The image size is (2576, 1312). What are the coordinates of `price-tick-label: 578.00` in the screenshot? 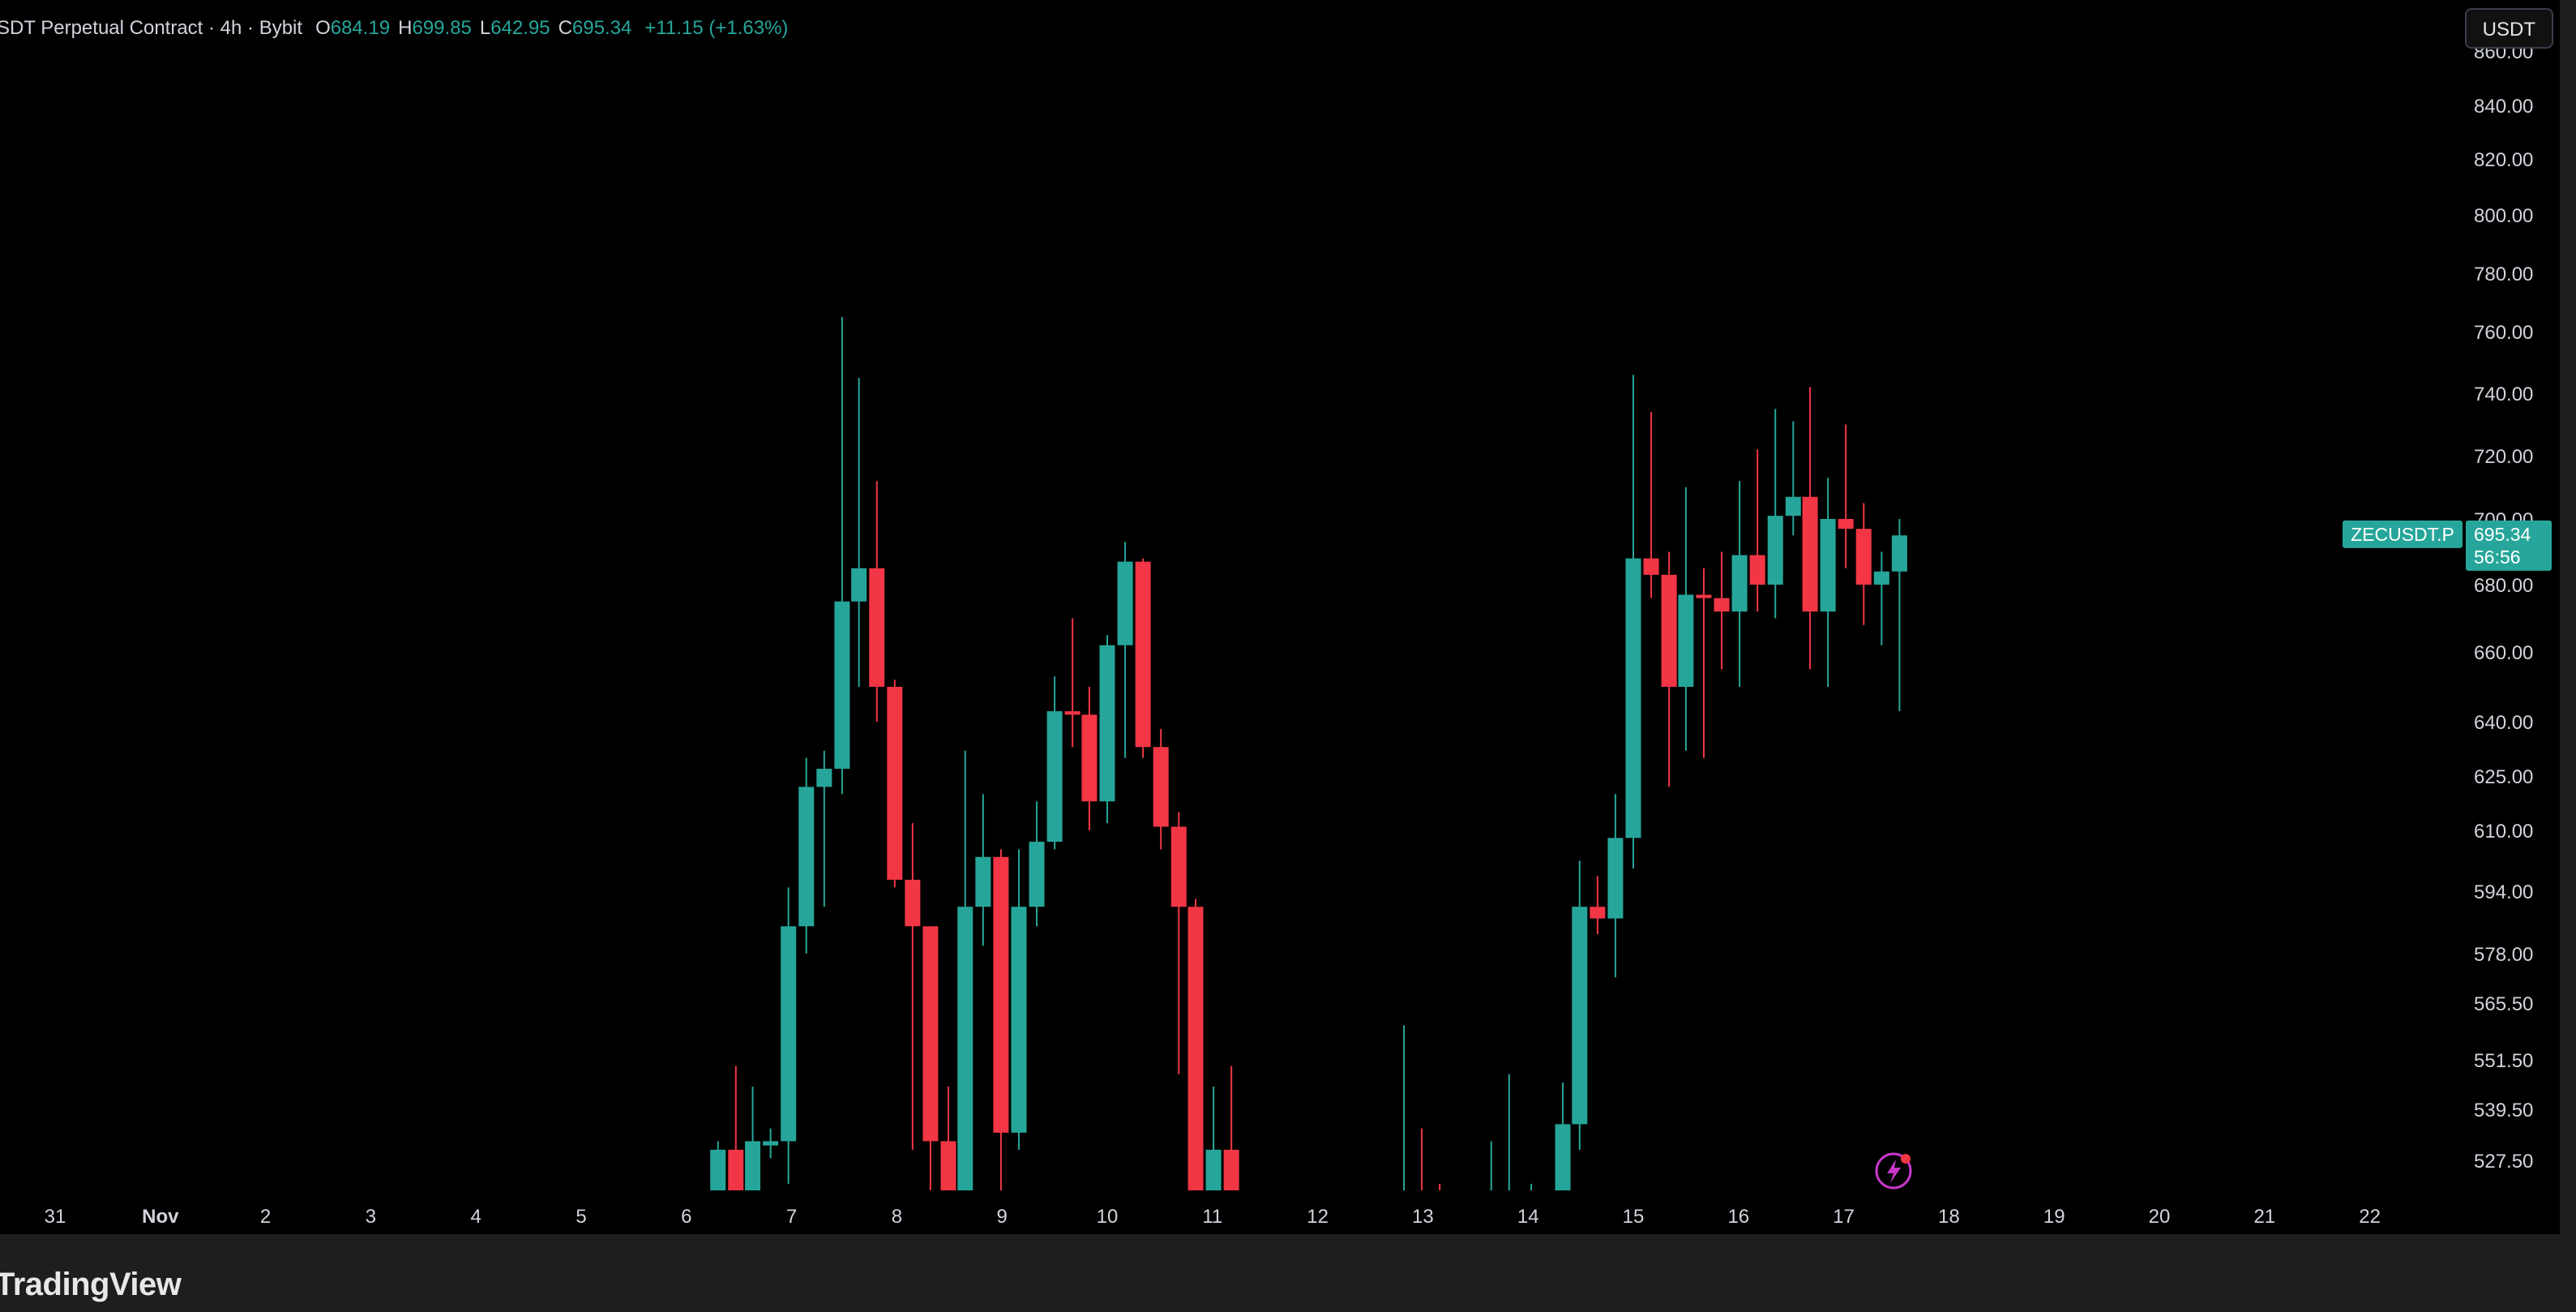 It's located at (2503, 955).